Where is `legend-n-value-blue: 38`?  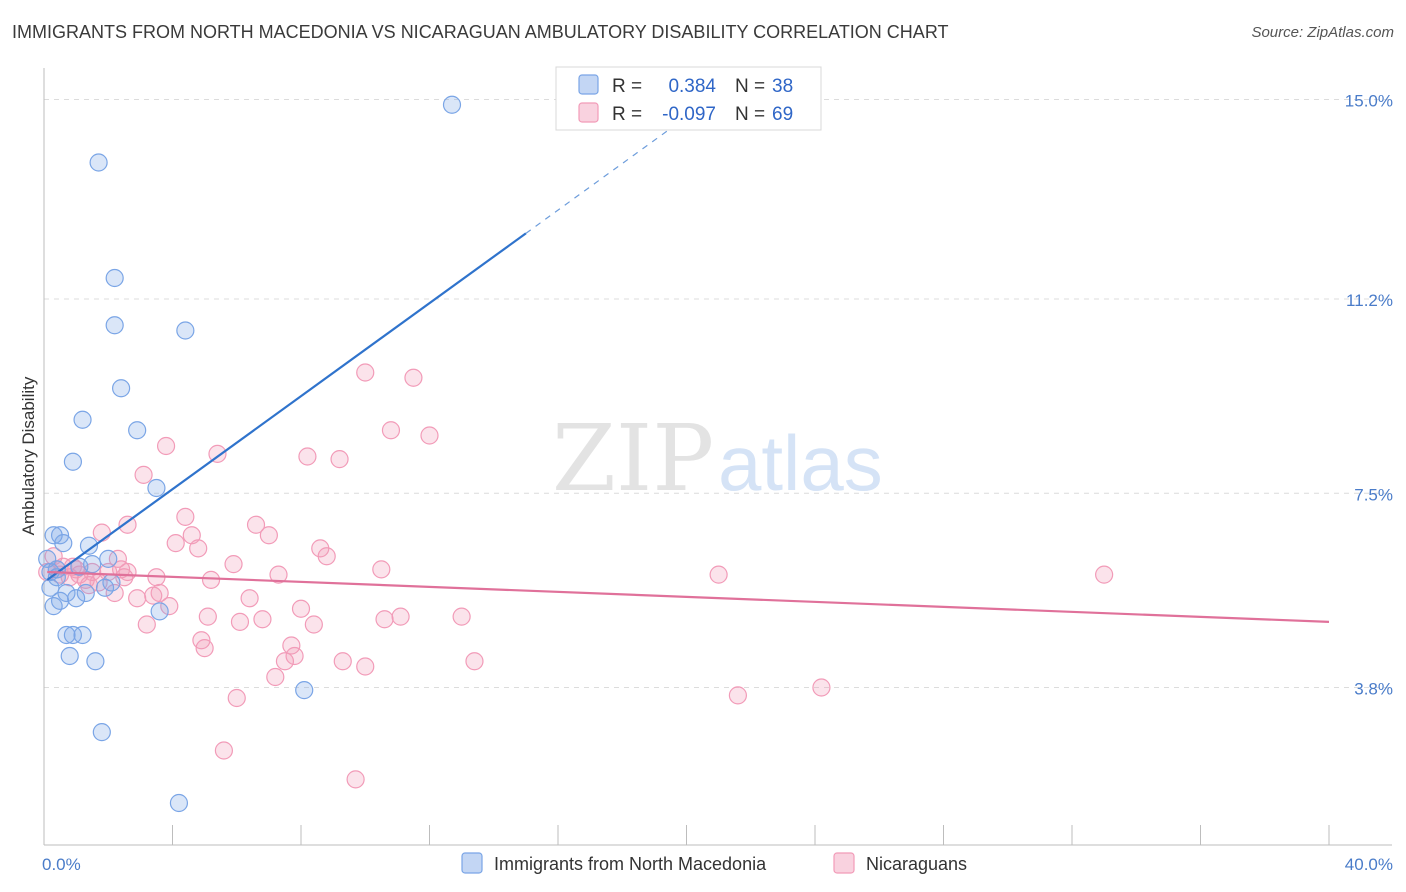
legend-n-value-blue: 38 is located at coordinates (782, 86).